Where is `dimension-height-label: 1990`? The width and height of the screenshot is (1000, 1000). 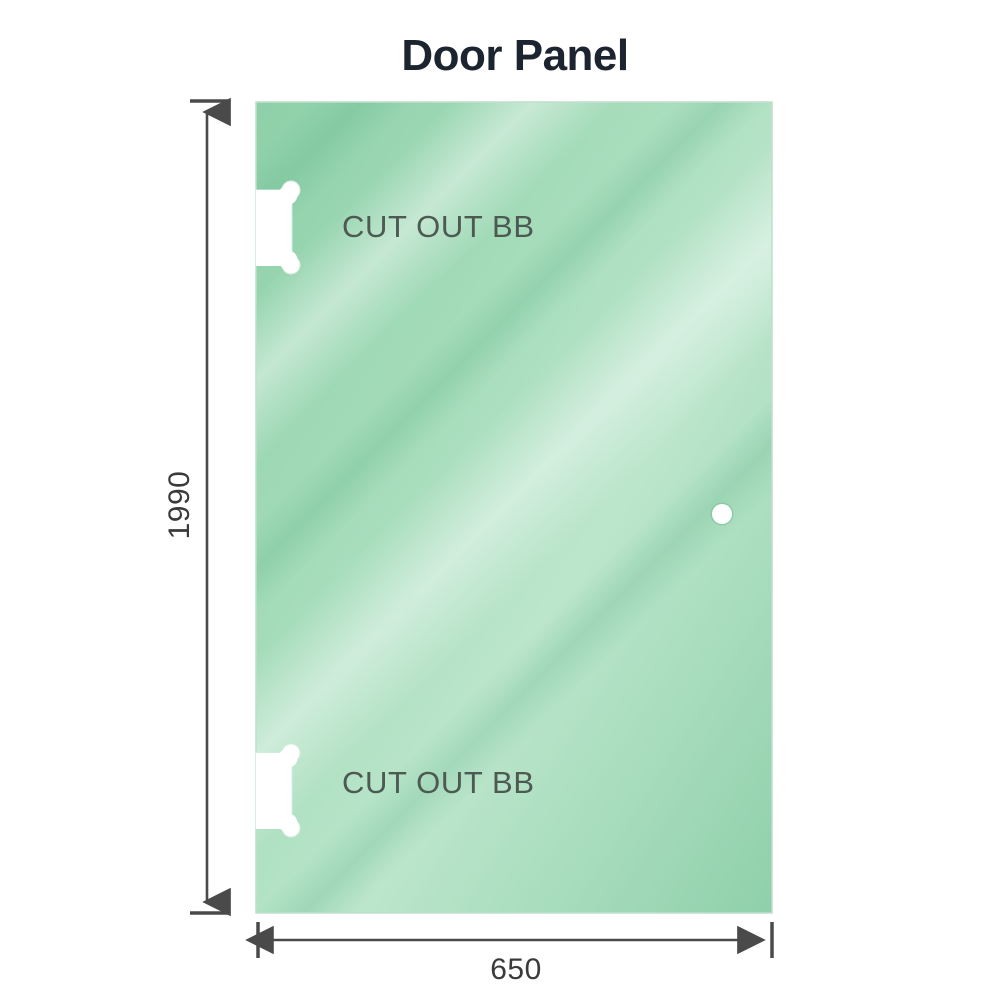
dimension-height-label: 1990 is located at coordinates (179, 505).